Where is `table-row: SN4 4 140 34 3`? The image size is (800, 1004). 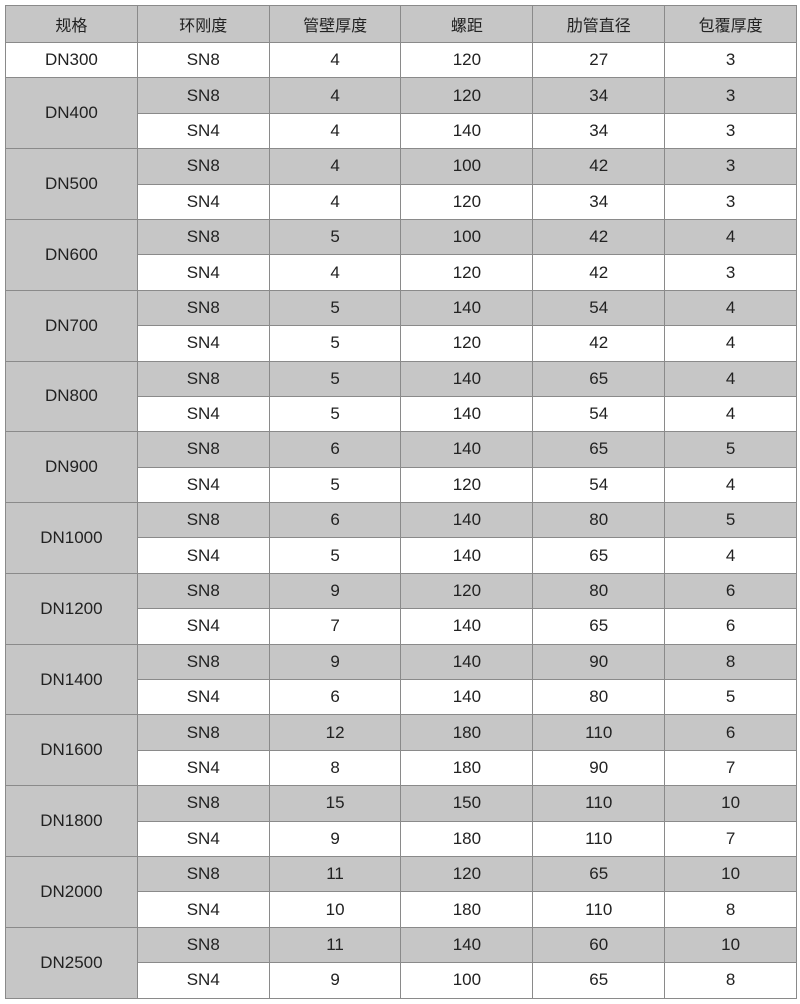
table-row: SN4 4 140 34 3 is located at coordinates (401, 131).